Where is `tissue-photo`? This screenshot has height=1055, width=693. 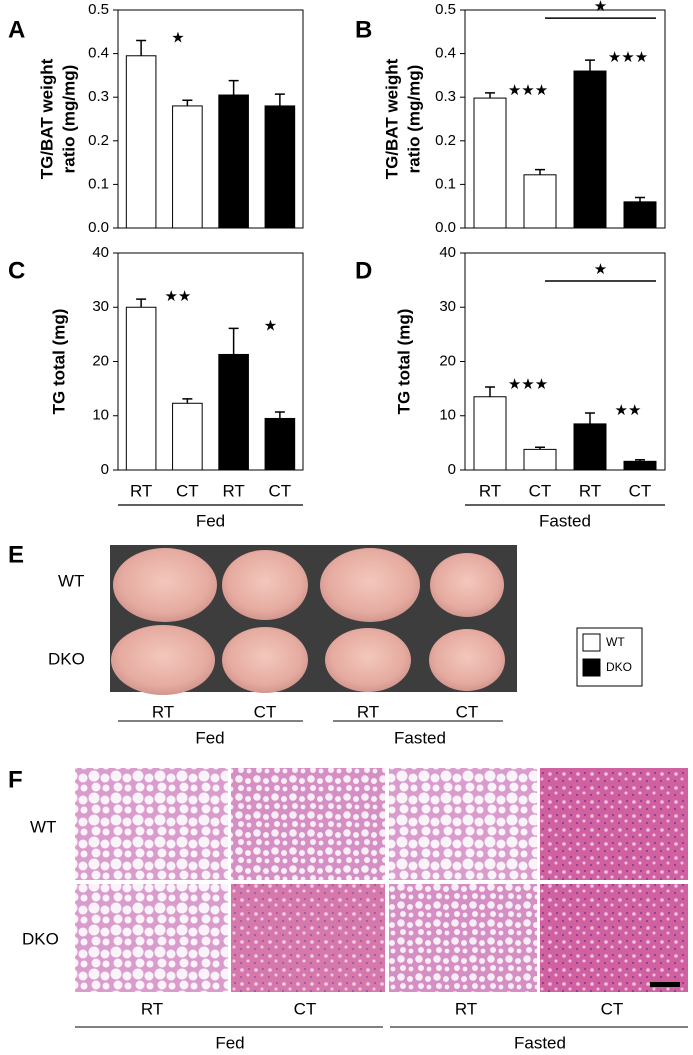
tissue-photo is located at coordinates (313, 620).